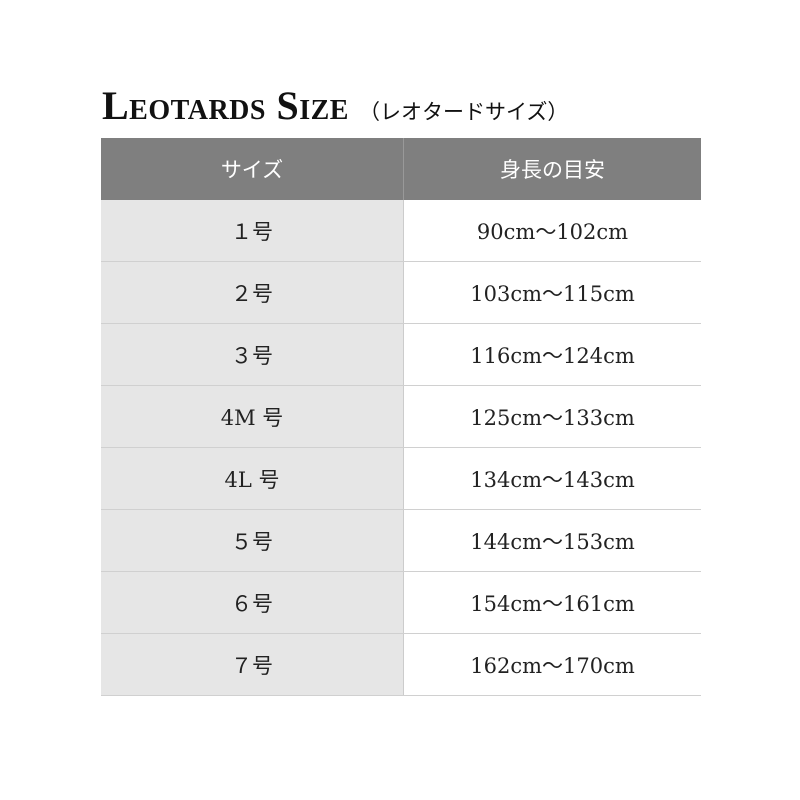 The height and width of the screenshot is (800, 800). I want to click on page-title: Leotards Size （レオタードサイズ）, so click(335, 105).